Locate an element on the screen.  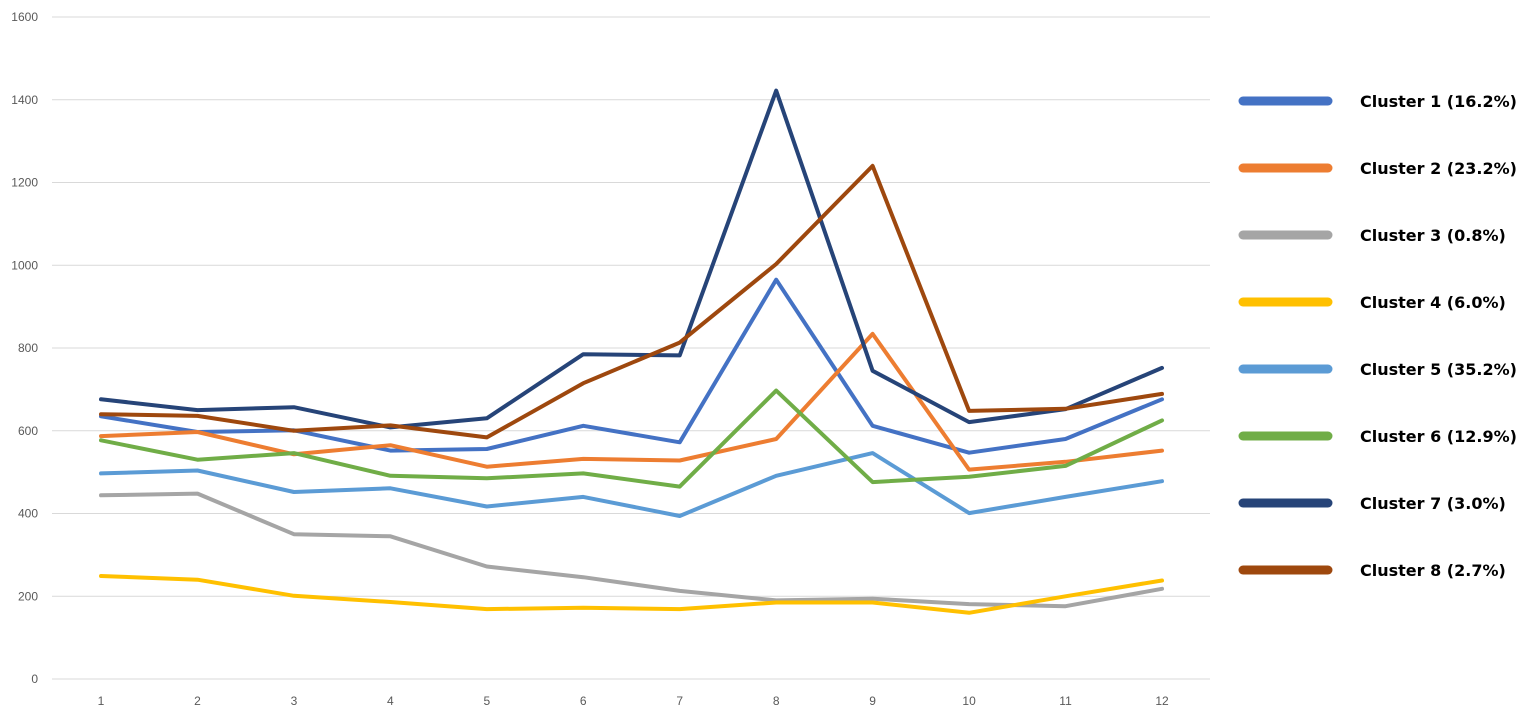
legend-item-cluster-4: Cluster 4 (6.0%) is located at coordinates (1372, 302).